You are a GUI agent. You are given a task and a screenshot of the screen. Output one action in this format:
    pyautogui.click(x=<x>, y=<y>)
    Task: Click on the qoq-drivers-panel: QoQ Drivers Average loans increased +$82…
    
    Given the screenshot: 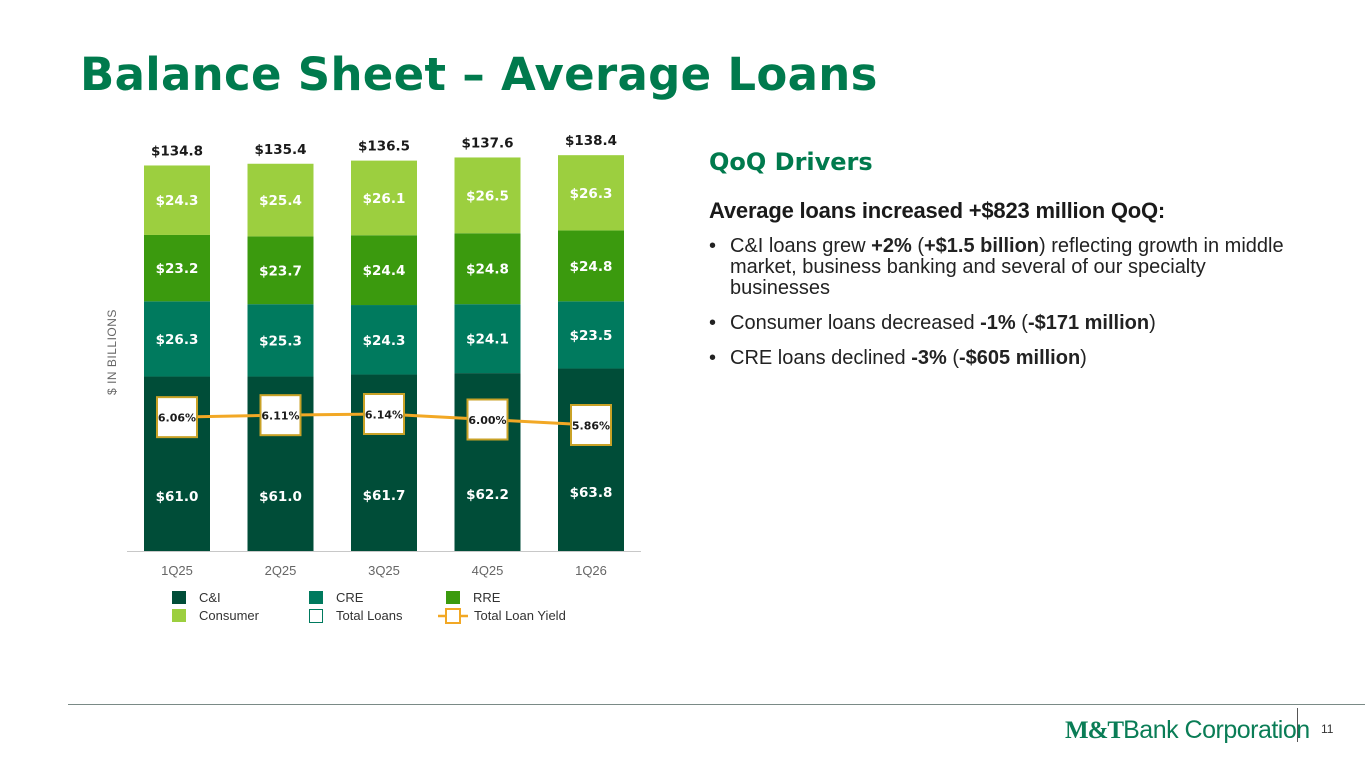 What is the action you would take?
    pyautogui.click(x=1009, y=265)
    